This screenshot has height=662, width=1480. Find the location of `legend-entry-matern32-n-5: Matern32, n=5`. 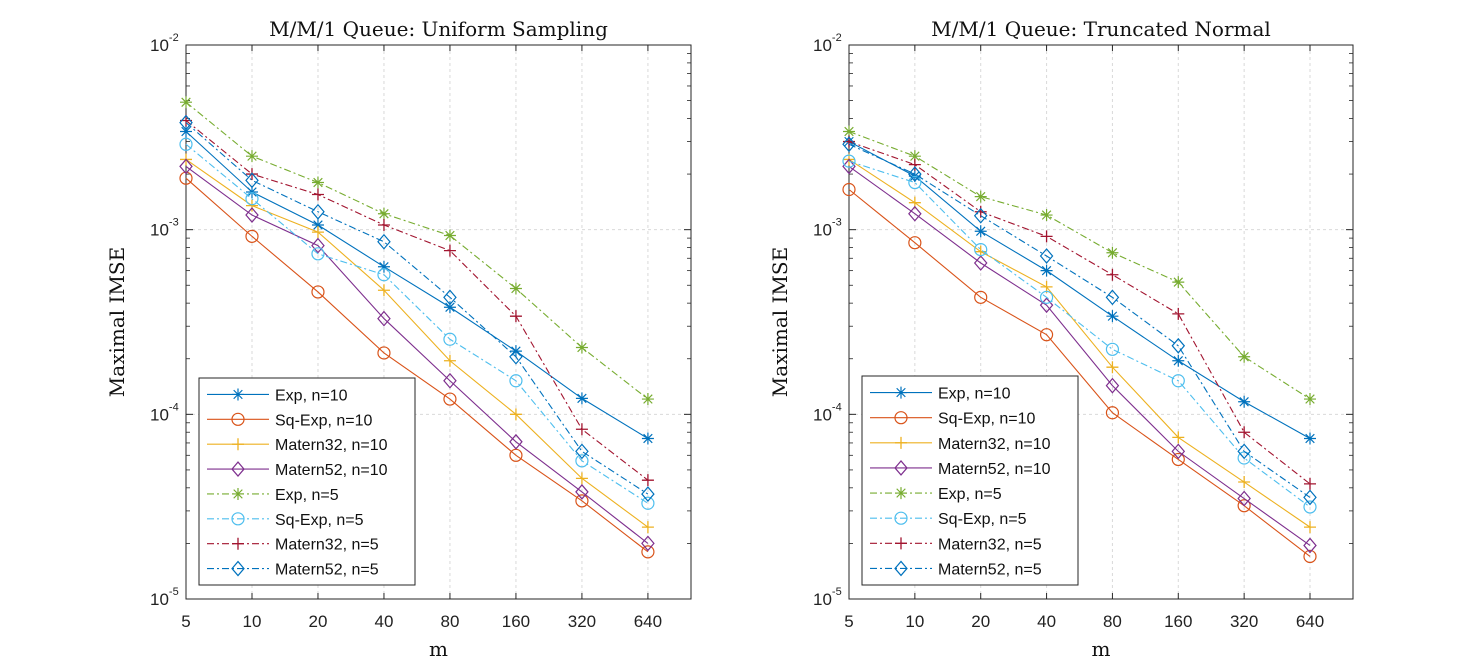

legend-entry-matern32-n-5: Matern32, n=5 is located at coordinates (956, 544).